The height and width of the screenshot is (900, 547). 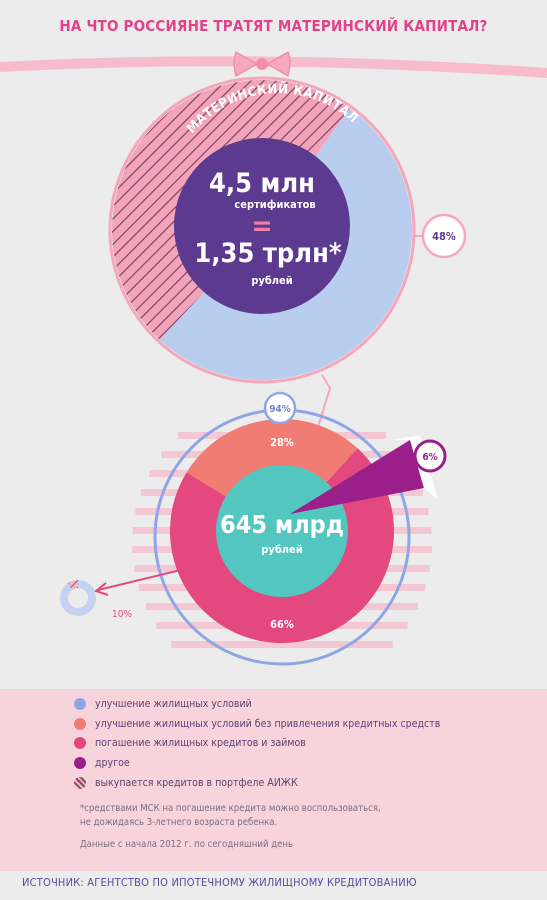 What do you see at coordinates (274, 204) in the screenshot?
I see `top-unit1: сертификатов` at bounding box center [274, 204].